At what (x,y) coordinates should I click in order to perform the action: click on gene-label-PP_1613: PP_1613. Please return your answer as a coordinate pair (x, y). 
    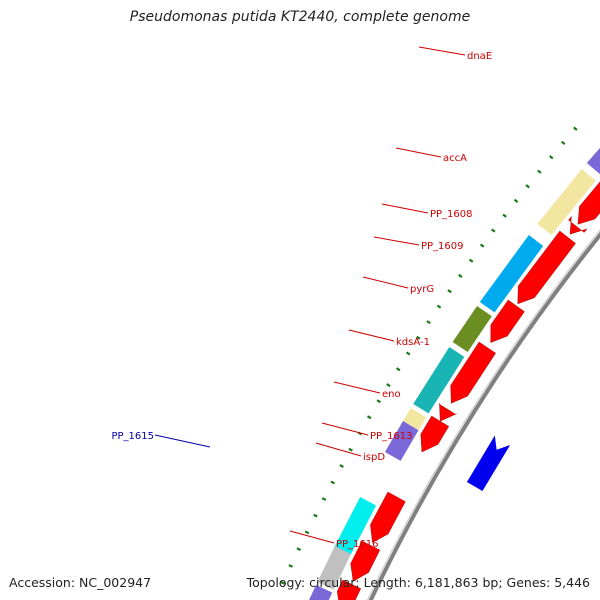
    Looking at the image, I should click on (391, 436).